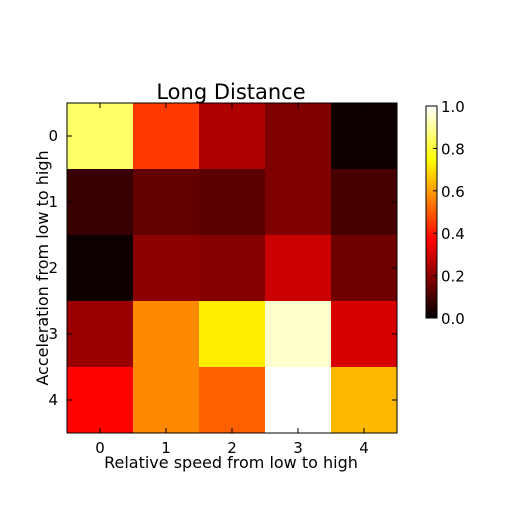  I want to click on x-axis-label: Relative speed from low to high, so click(231, 462).